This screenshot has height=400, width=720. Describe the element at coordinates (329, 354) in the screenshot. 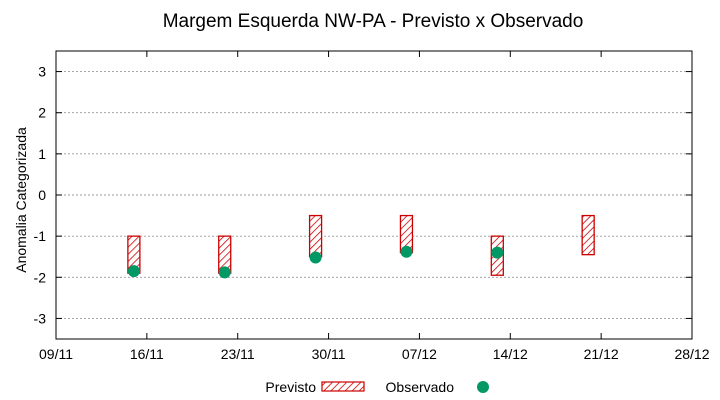

I see `x-tick-label: 30/11` at that location.